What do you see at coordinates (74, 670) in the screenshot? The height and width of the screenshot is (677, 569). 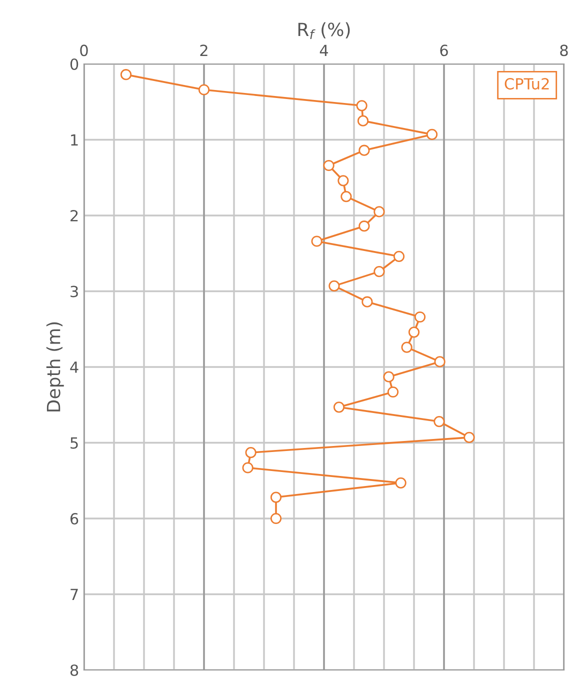 I see `y-tick-label: 8` at bounding box center [74, 670].